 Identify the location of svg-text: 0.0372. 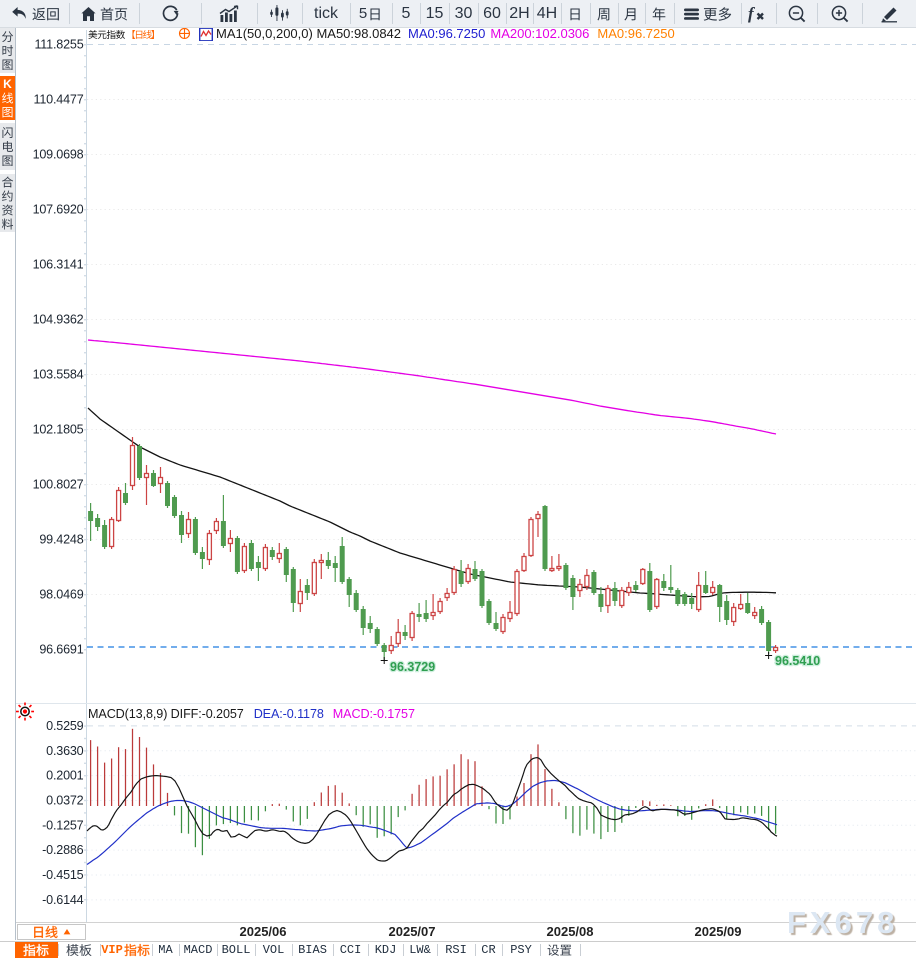
(65, 801).